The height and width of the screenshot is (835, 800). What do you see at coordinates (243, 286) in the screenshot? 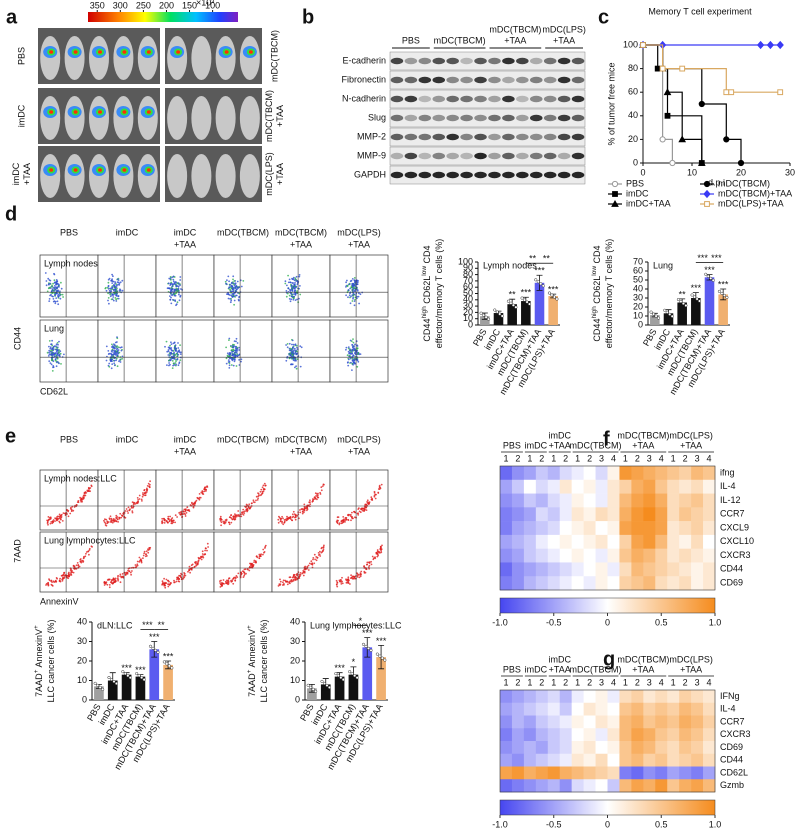
I see `flow-plot` at bounding box center [243, 286].